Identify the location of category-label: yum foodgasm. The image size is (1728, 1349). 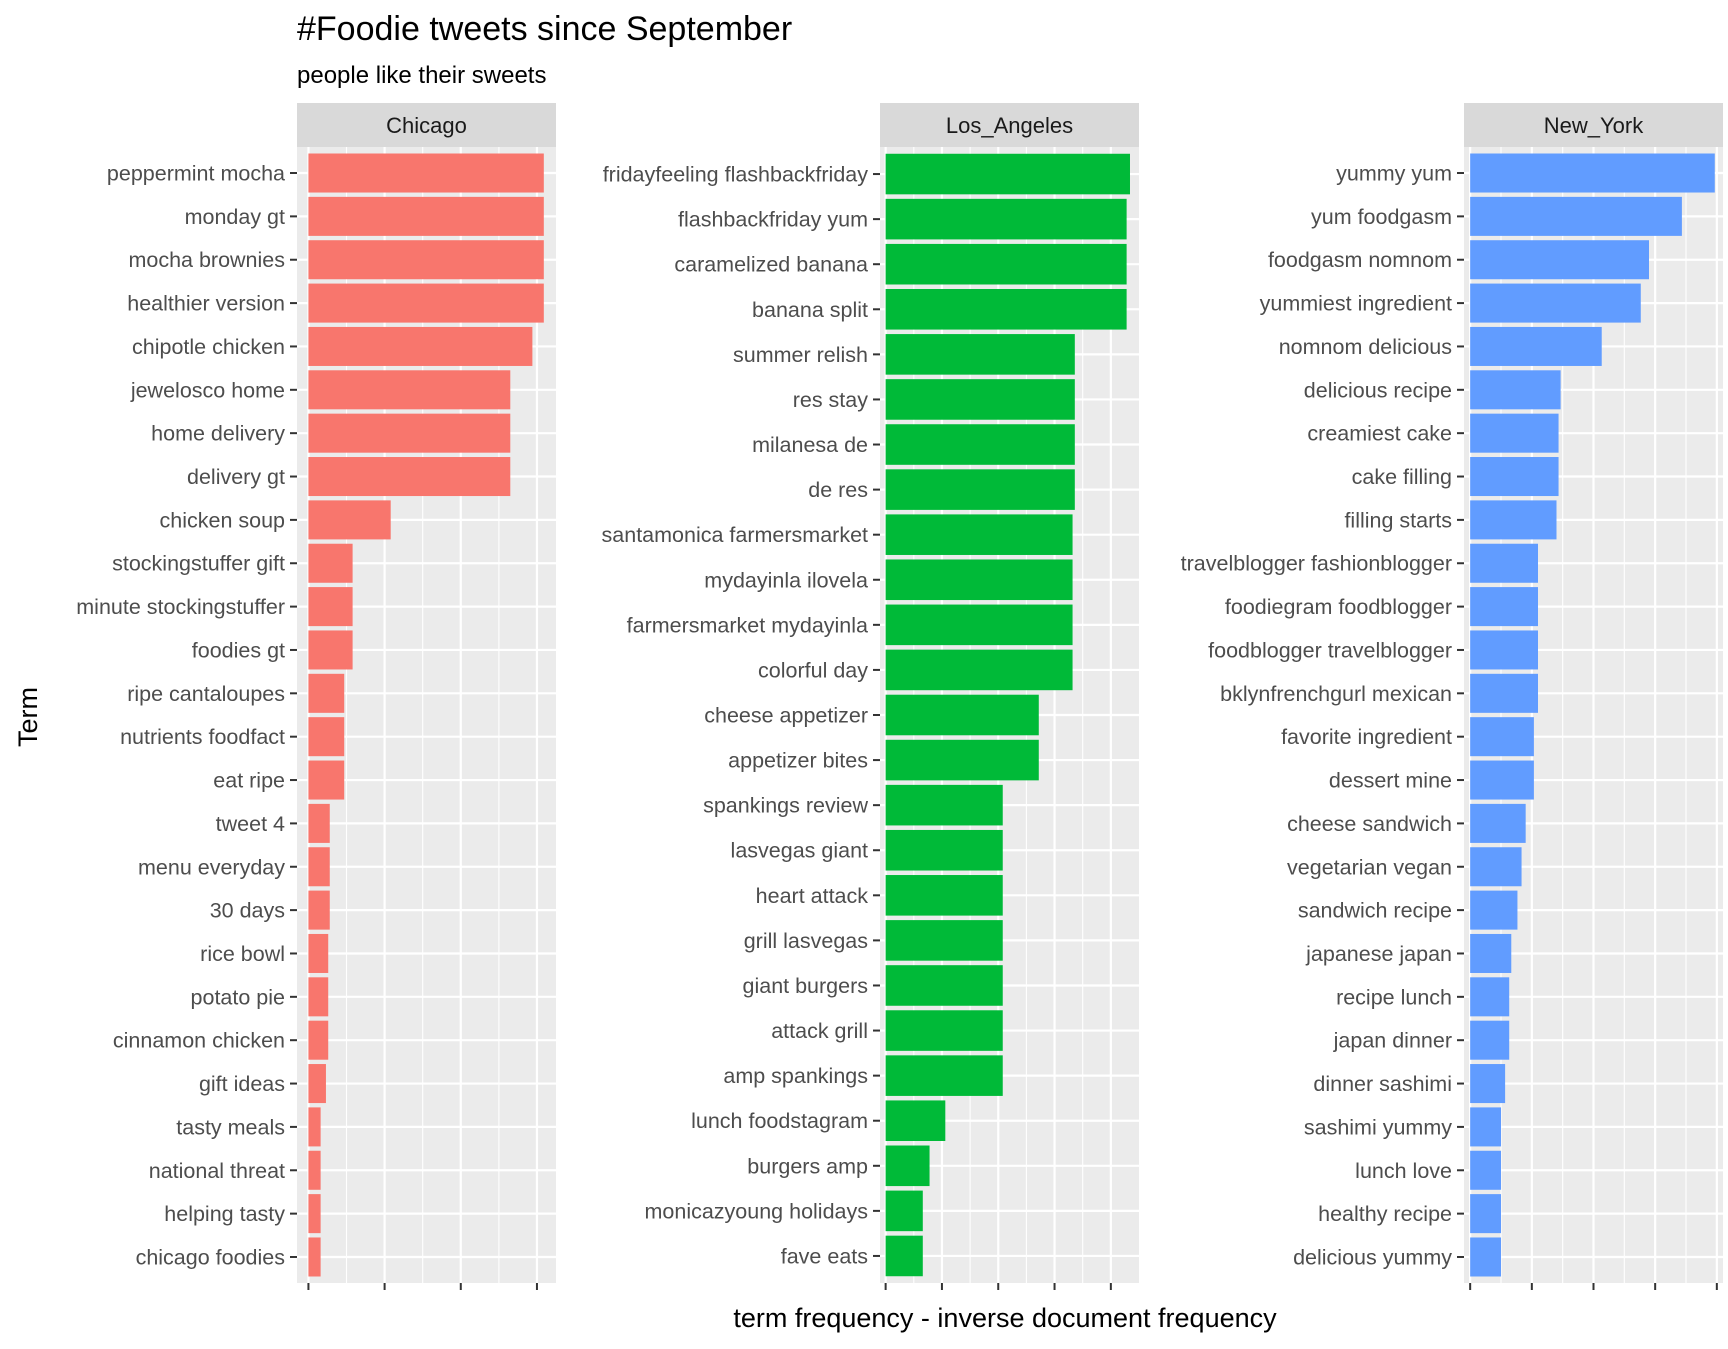
(1381, 217).